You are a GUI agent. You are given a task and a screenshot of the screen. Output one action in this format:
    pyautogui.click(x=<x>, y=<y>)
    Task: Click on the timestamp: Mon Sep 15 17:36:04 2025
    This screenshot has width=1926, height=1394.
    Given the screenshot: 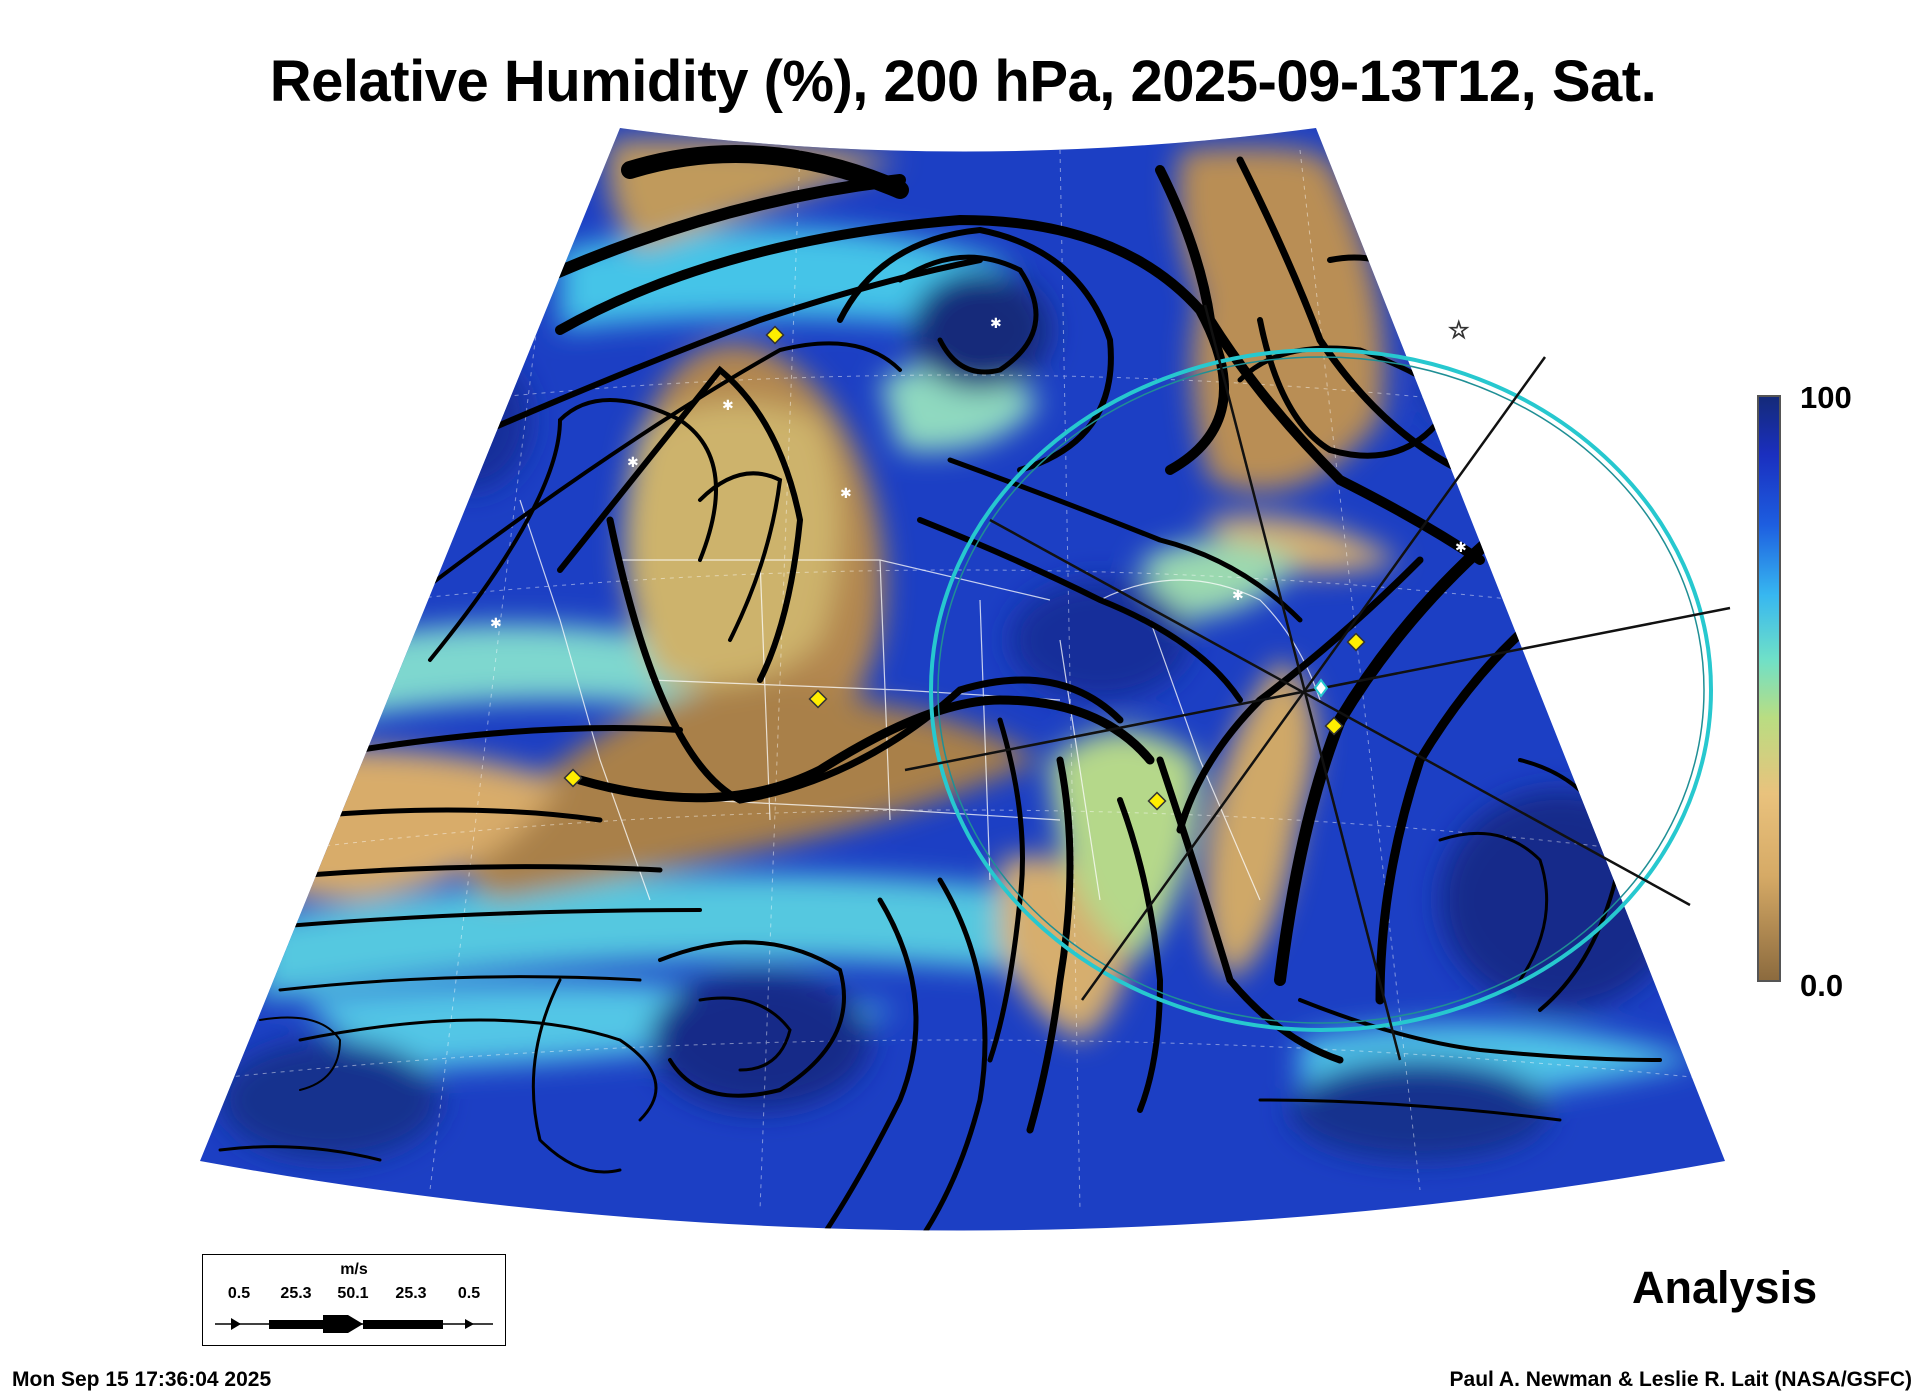 What is the action you would take?
    pyautogui.click(x=142, y=1379)
    